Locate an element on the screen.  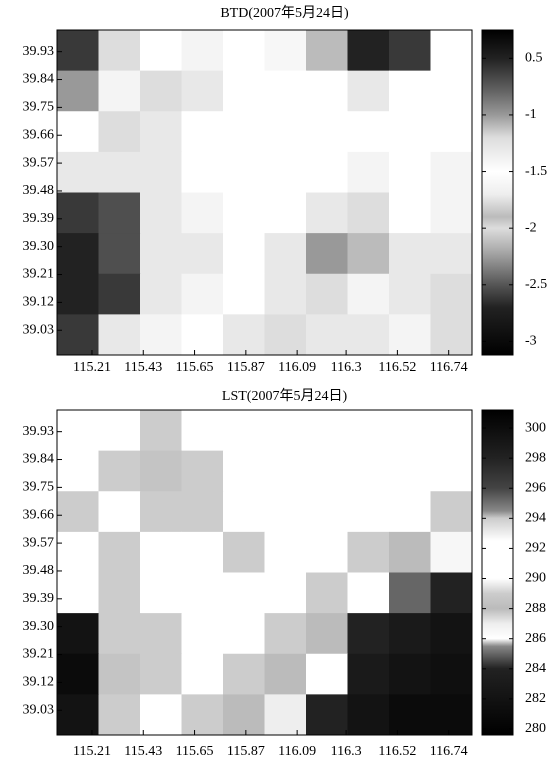
colorbar-tick-label: 284 is located at coordinates (535, 668).